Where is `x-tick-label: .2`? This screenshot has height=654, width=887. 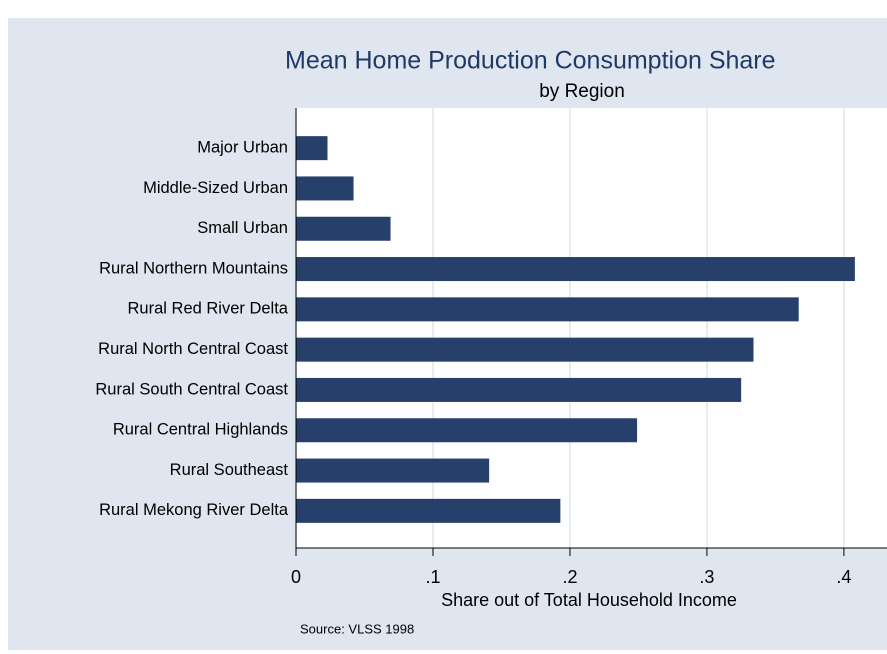
x-tick-label: .2 is located at coordinates (569, 577).